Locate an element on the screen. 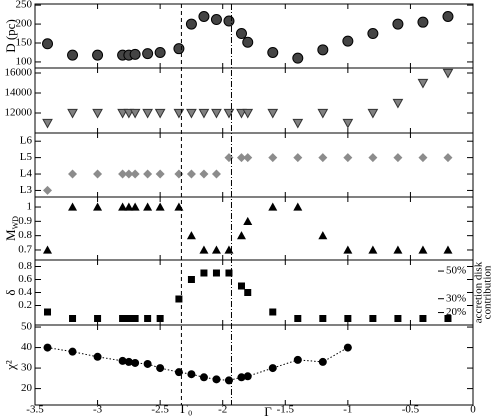  x-tick-label: -1.5 is located at coordinates (286, 410).